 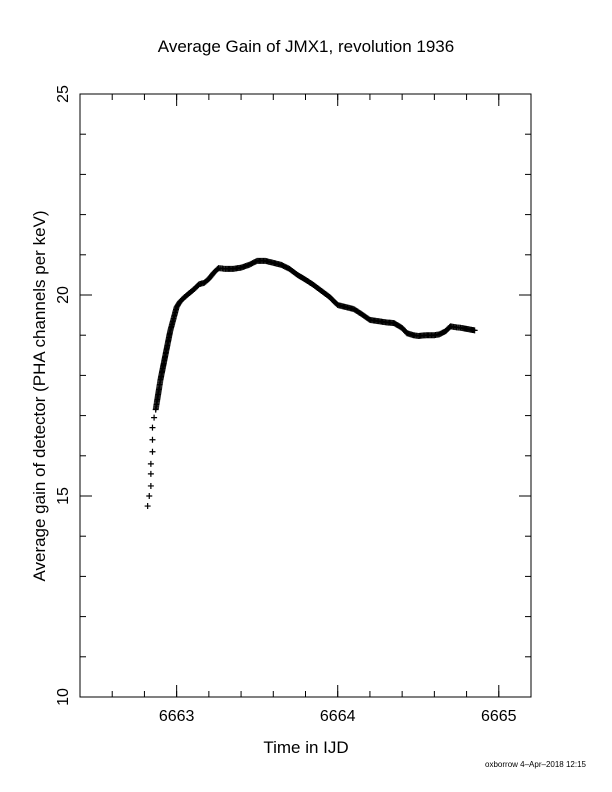 I want to click on y-tick-label: 10, so click(x=63, y=697).